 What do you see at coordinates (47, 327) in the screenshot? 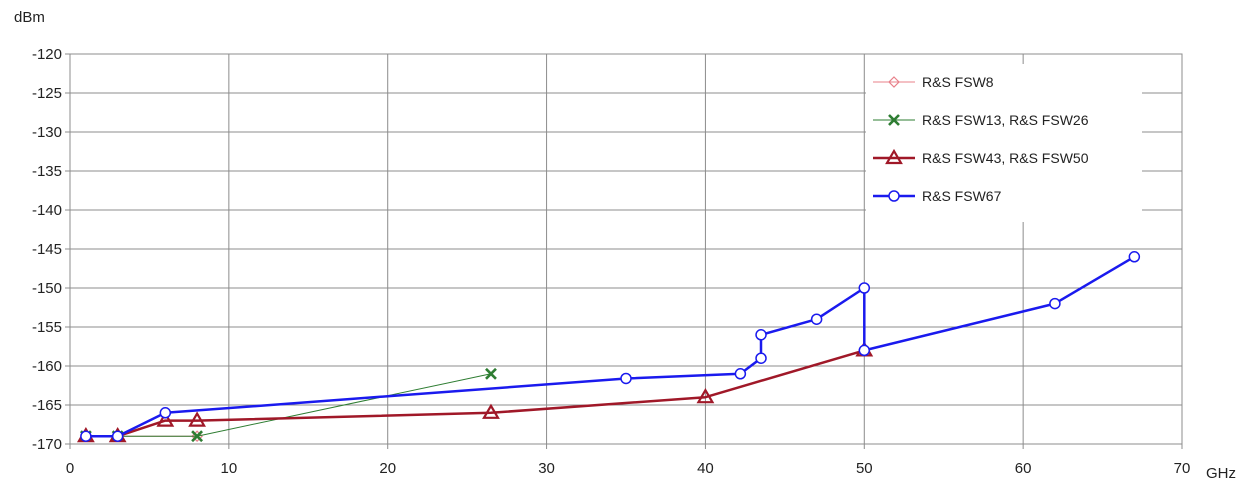
I see `y-tick-label: -155` at bounding box center [47, 327].